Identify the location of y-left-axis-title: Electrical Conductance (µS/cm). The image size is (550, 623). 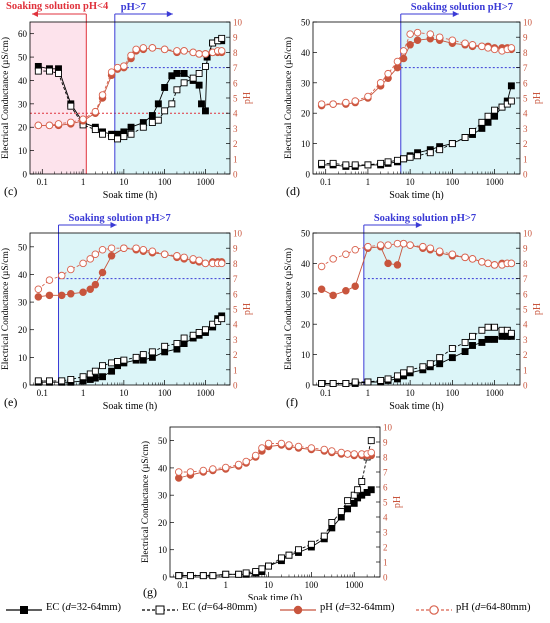
(5, 309).